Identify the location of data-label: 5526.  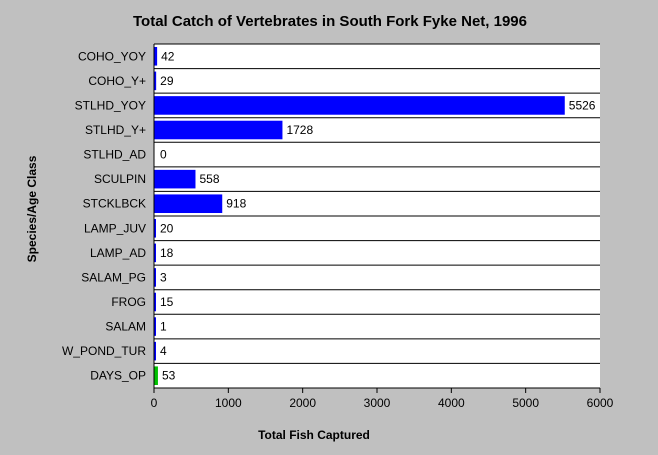
(582, 105).